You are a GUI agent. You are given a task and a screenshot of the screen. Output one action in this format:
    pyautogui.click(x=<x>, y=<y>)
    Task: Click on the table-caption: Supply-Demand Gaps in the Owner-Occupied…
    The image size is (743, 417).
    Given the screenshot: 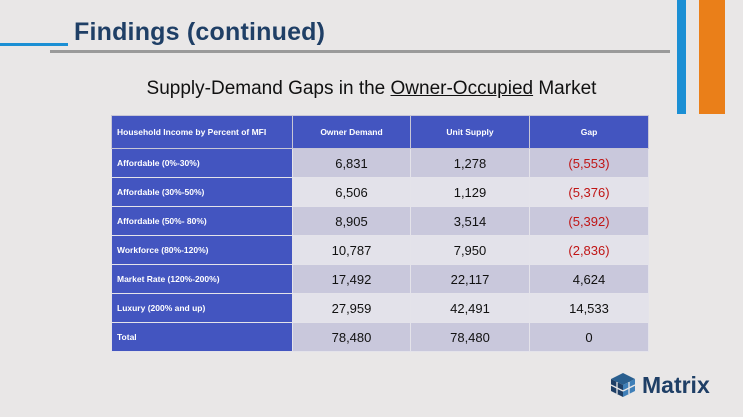 What is the action you would take?
    pyautogui.click(x=371, y=89)
    